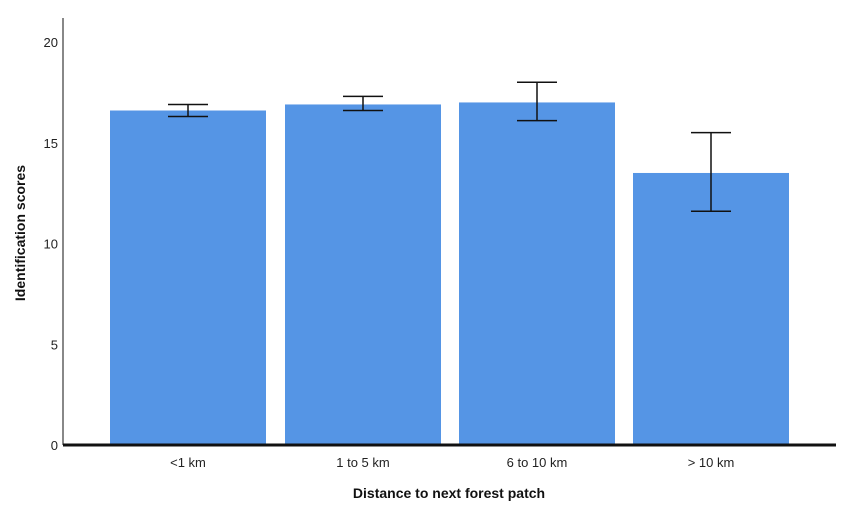 The width and height of the screenshot is (850, 511). I want to click on y-tick-label: 20, so click(51, 42).